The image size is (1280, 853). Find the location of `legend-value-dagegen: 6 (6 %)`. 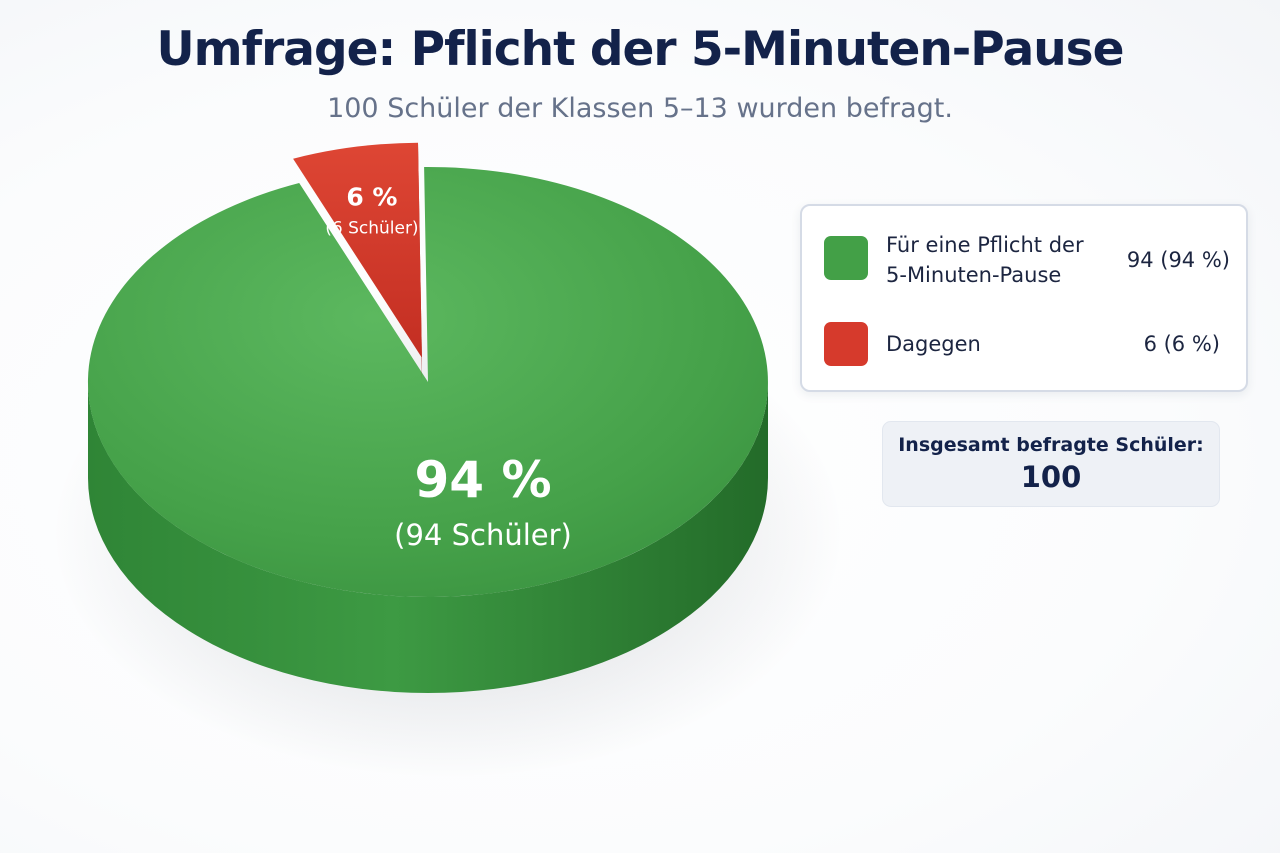

legend-value-dagegen: 6 (6 %) is located at coordinates (1181, 344).